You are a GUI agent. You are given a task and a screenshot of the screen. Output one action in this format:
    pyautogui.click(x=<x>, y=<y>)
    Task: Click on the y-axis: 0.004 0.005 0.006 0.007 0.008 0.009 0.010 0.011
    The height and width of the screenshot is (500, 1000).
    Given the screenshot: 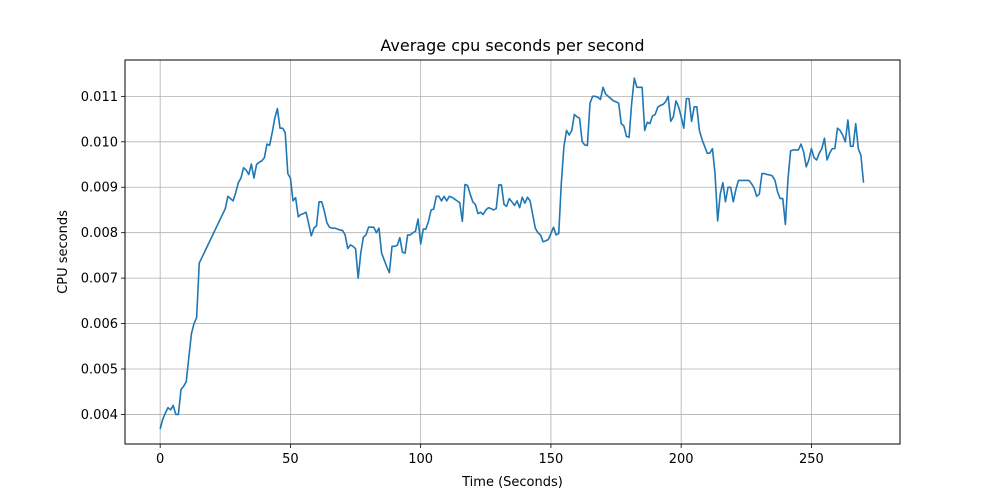 What is the action you would take?
    pyautogui.click(x=103, y=256)
    